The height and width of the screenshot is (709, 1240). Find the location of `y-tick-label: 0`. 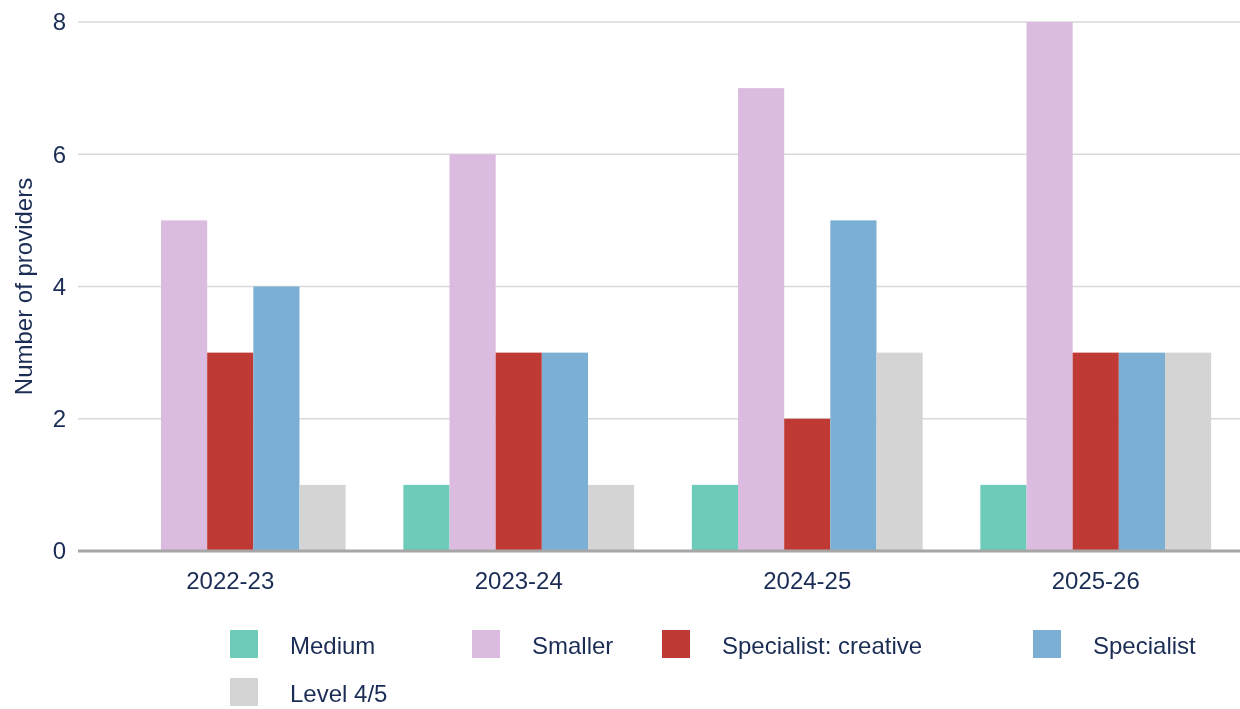

y-tick-label: 0 is located at coordinates (59, 551).